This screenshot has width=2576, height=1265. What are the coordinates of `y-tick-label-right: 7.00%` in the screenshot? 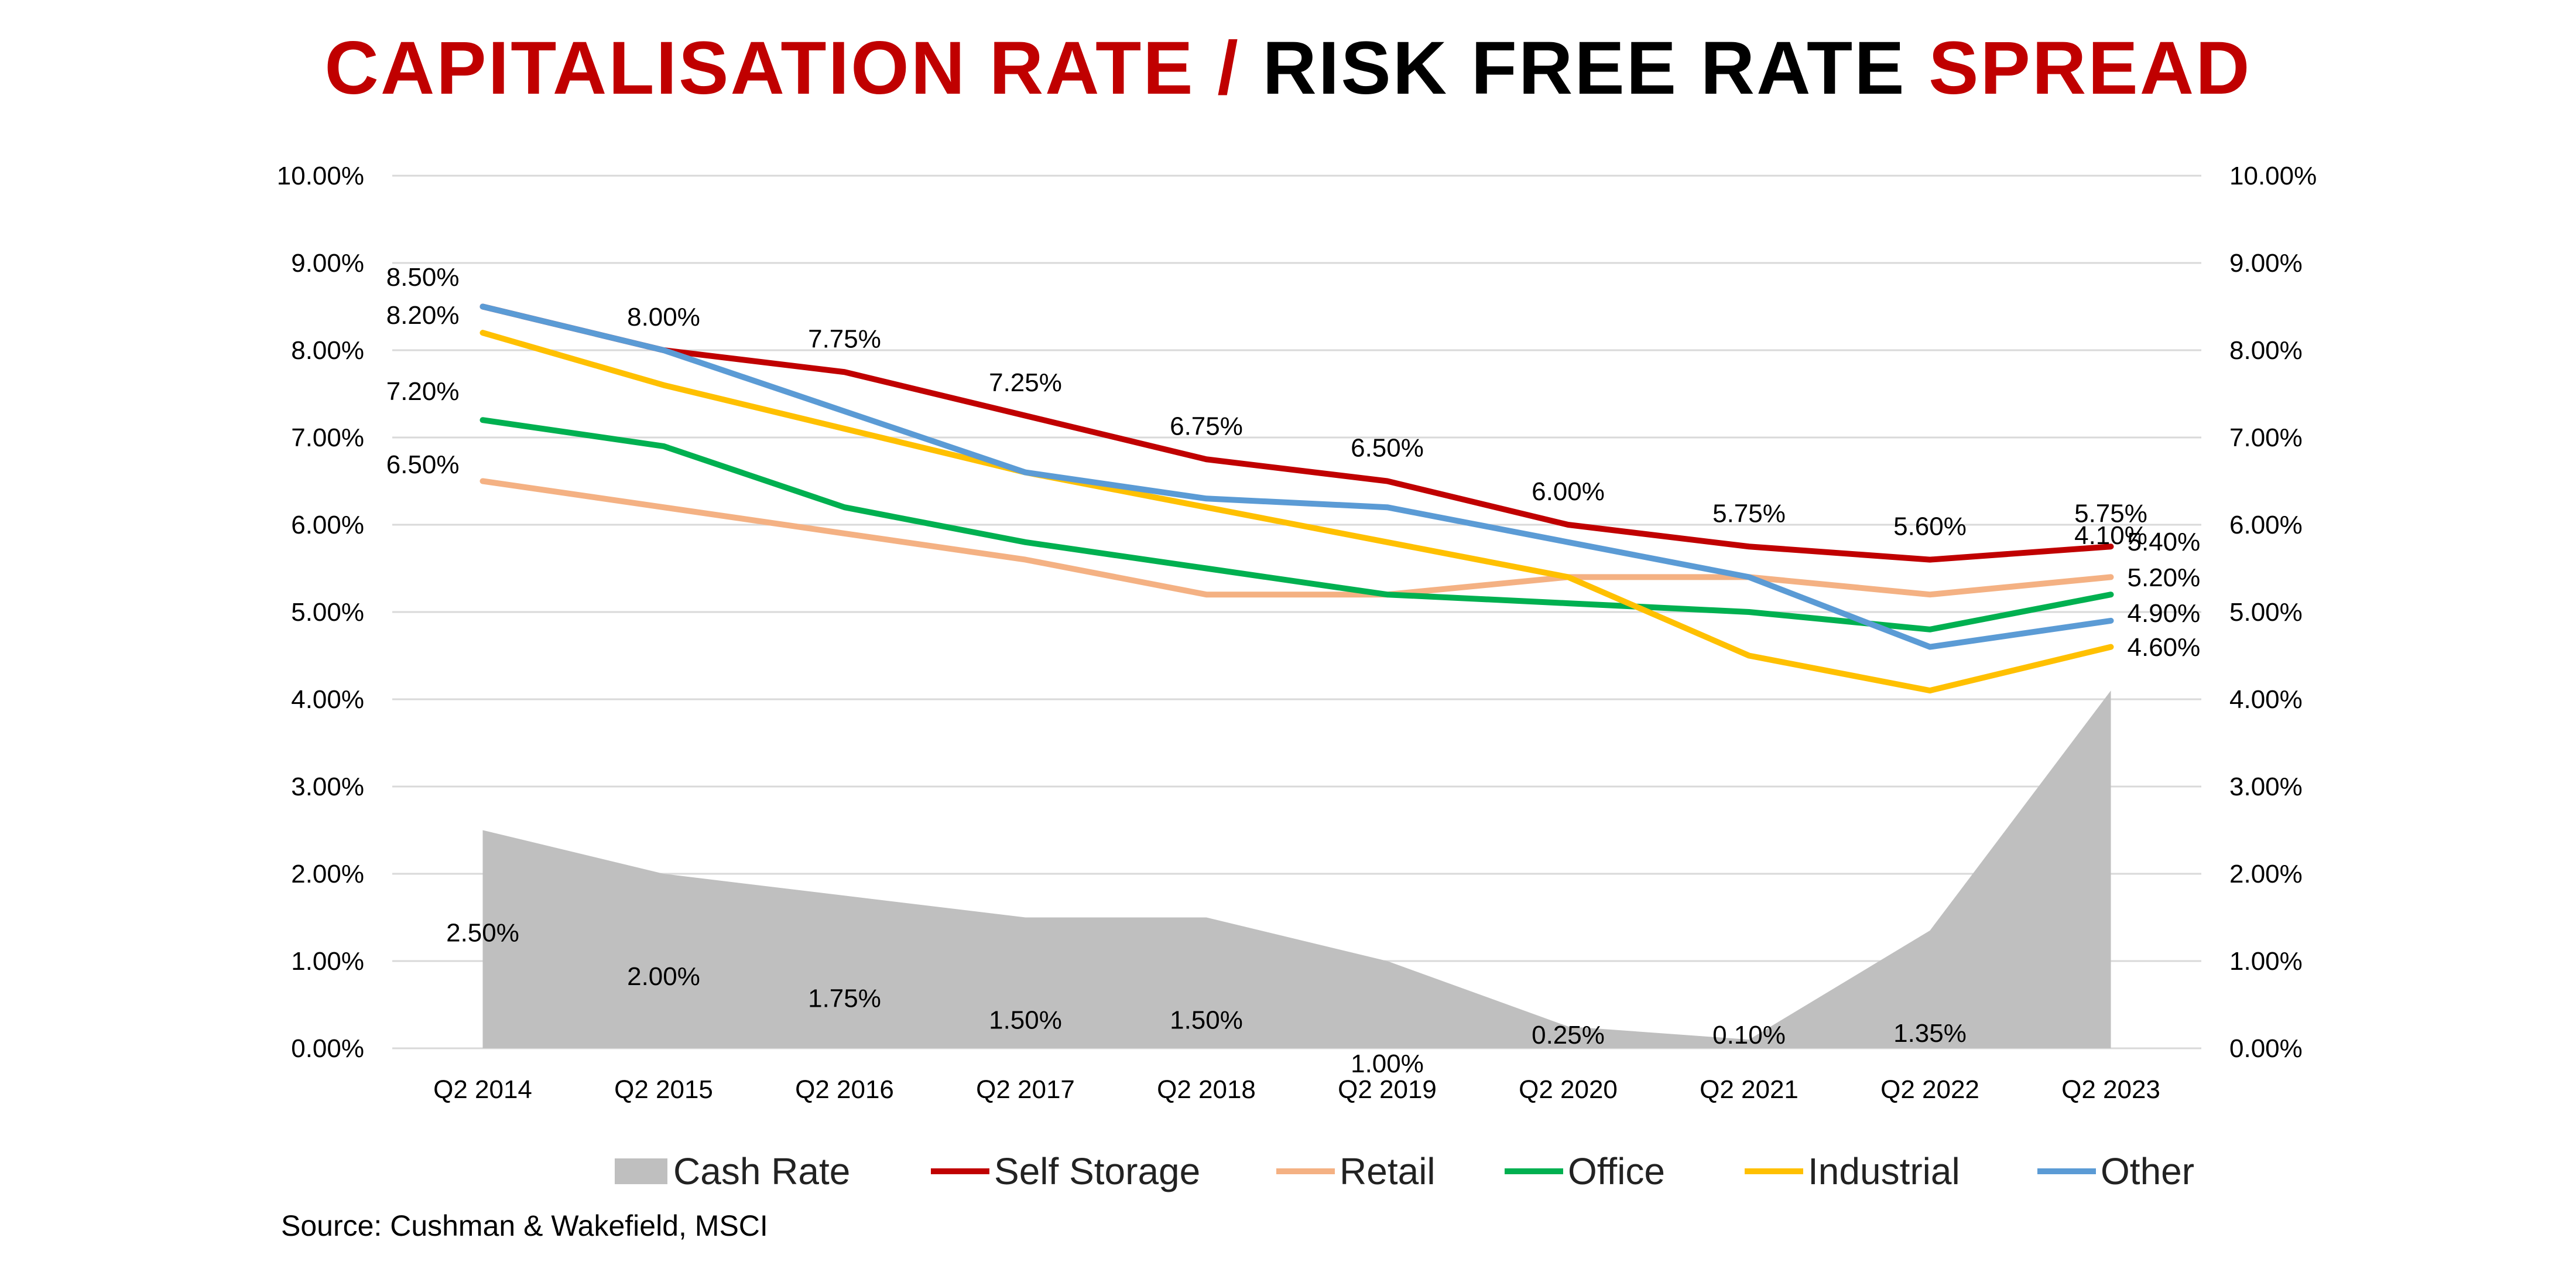 It's located at (2266, 437).